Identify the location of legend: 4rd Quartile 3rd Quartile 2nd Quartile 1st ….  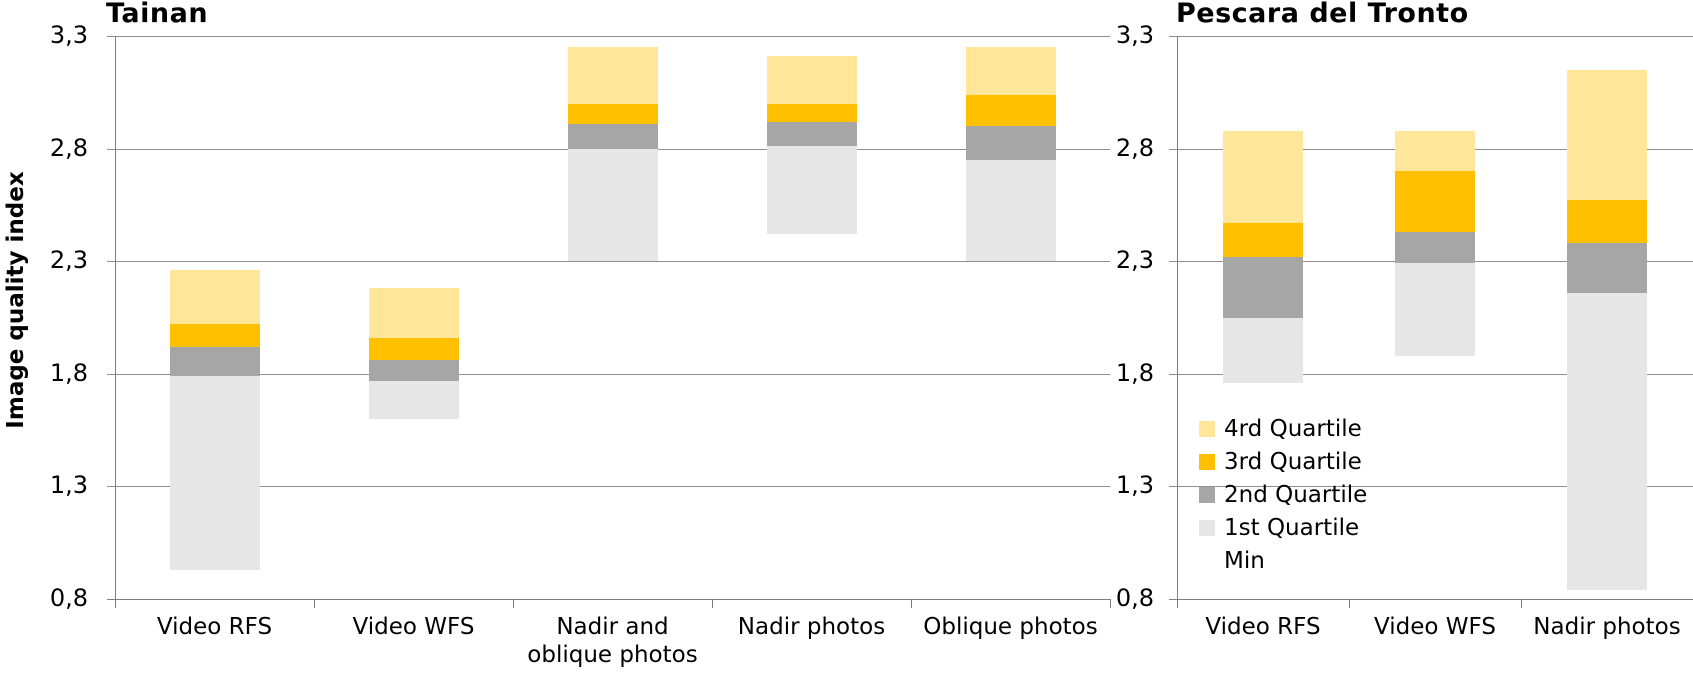
(1283, 494).